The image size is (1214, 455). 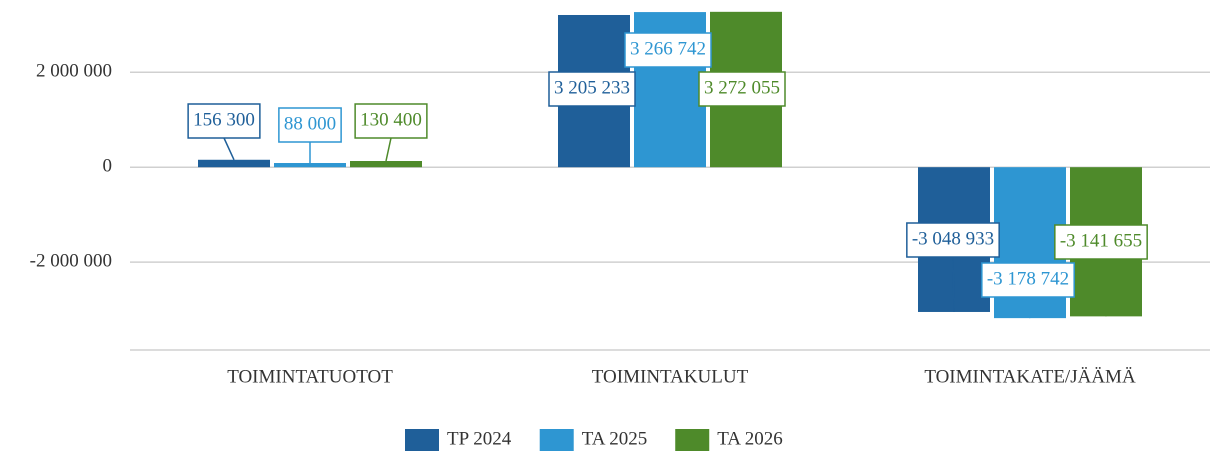 What do you see at coordinates (670, 376) in the screenshot?
I see `x-tick-label: TOIMINTAKULUT` at bounding box center [670, 376].